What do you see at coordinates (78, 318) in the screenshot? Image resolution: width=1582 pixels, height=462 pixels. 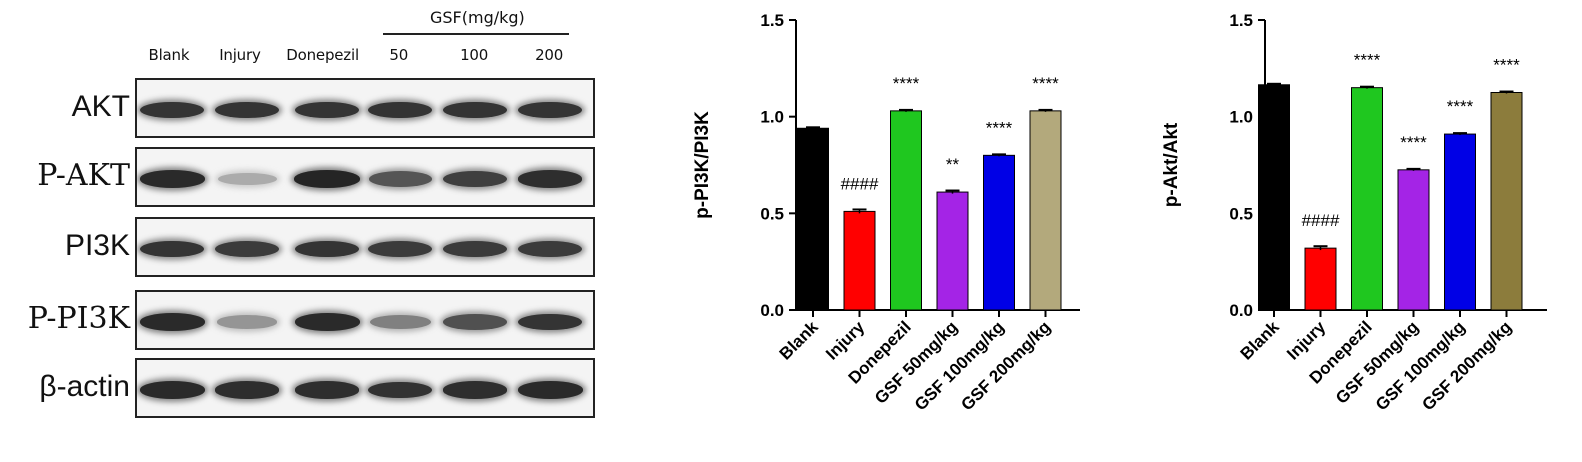 I see `blot-row-label: P-PI3K` at bounding box center [78, 318].